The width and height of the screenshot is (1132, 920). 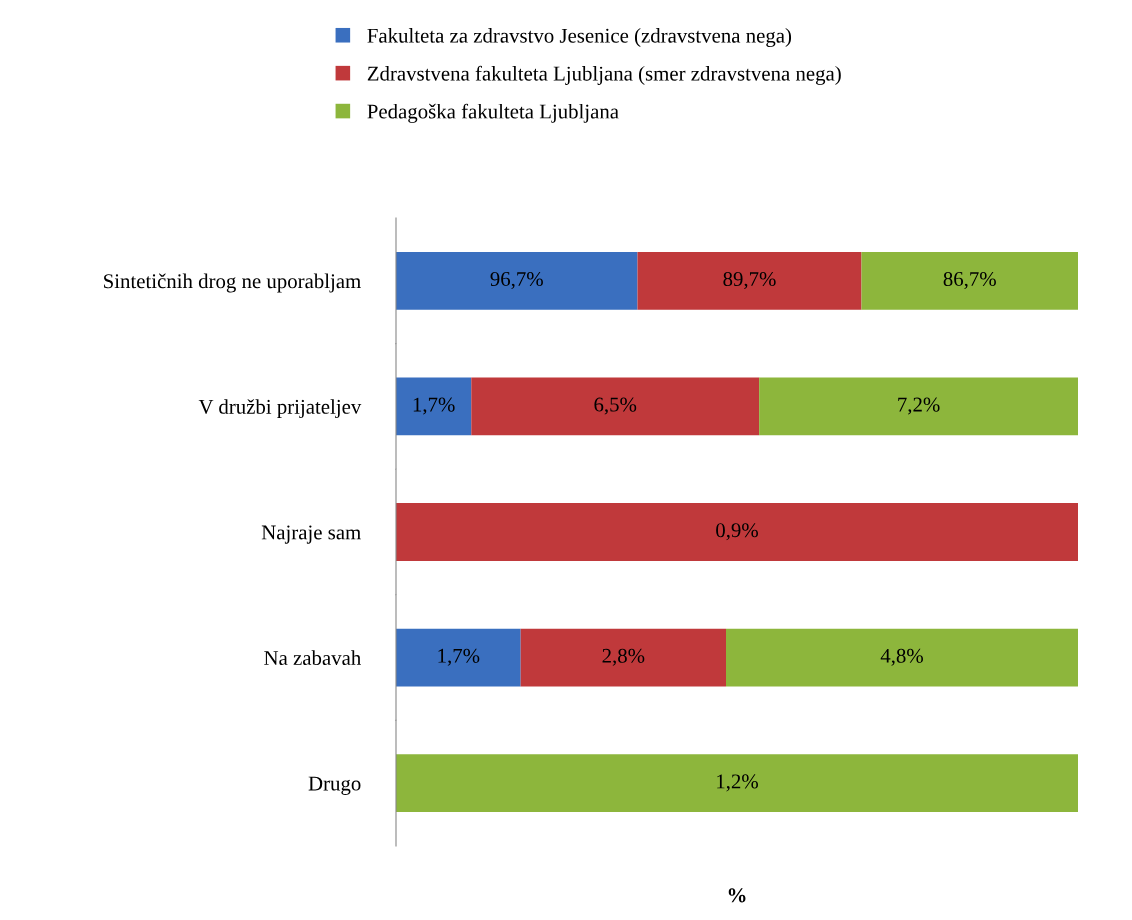 What do you see at coordinates (604, 75) in the screenshot?
I see `legend-label: Zdravstvena fakulteta Ljubljana (smer zdravstvena nega)` at bounding box center [604, 75].